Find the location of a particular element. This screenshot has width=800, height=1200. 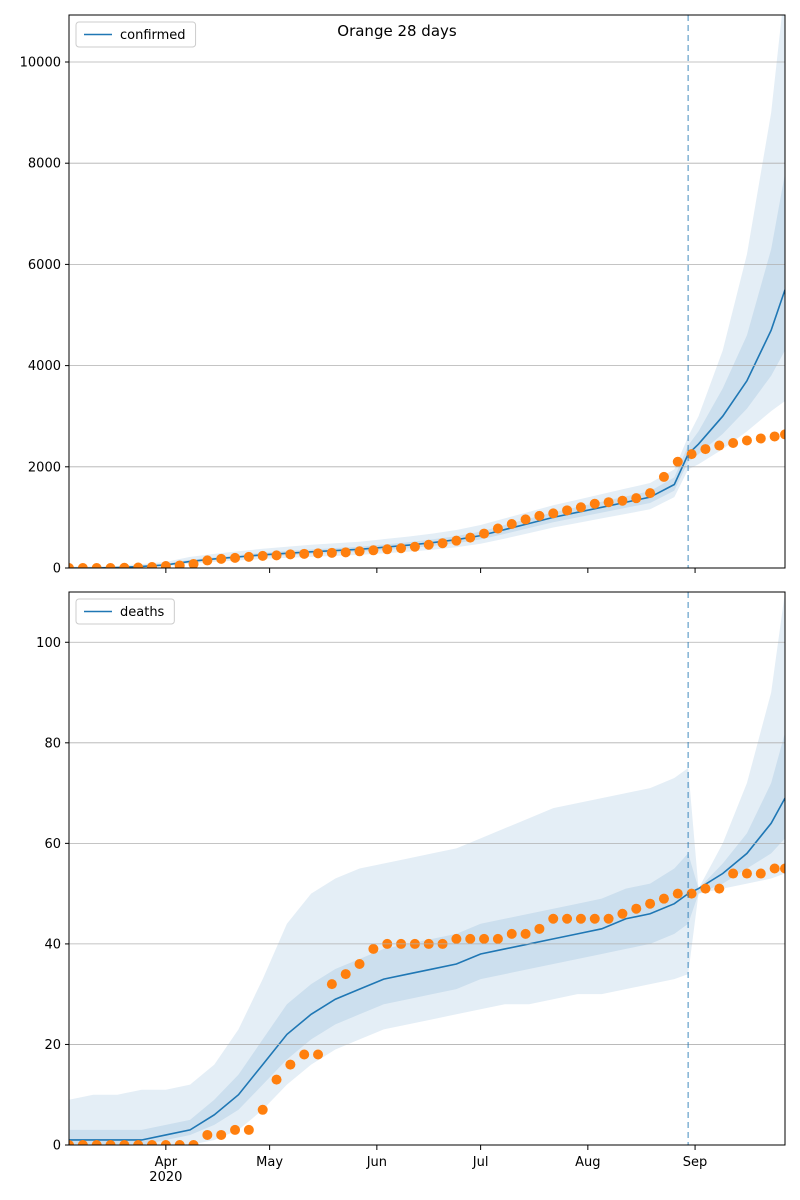

legend-label: confirmed is located at coordinates (153, 35).